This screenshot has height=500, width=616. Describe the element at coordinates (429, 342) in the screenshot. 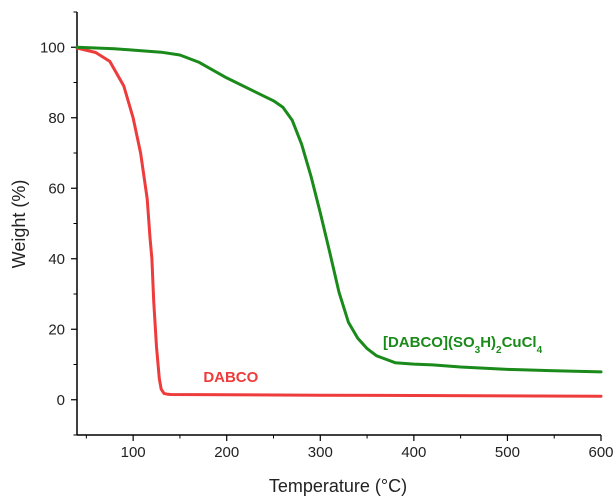

I see `series-label-part: [DABCO](SO` at that location.